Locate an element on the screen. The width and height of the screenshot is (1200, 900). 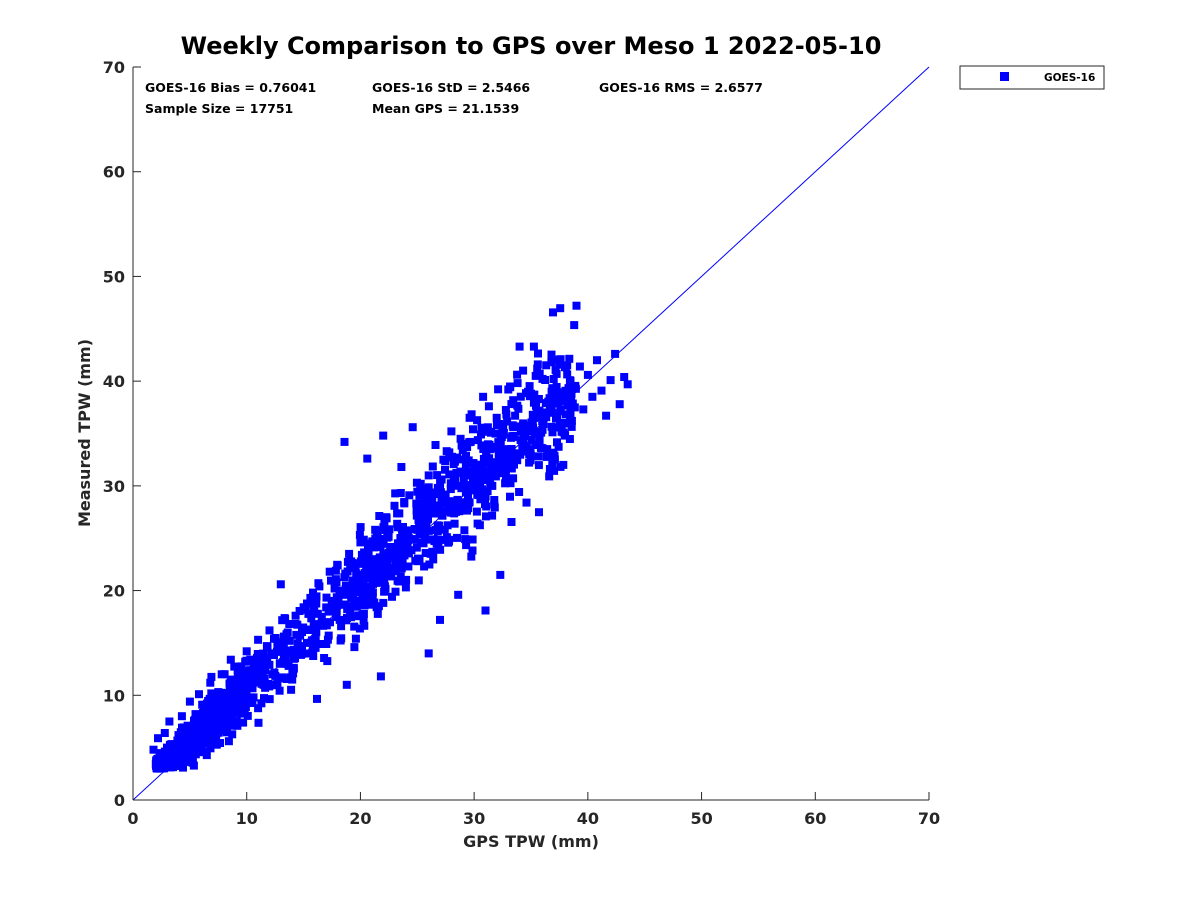
x-tick-label: 30 is located at coordinates (474, 818).